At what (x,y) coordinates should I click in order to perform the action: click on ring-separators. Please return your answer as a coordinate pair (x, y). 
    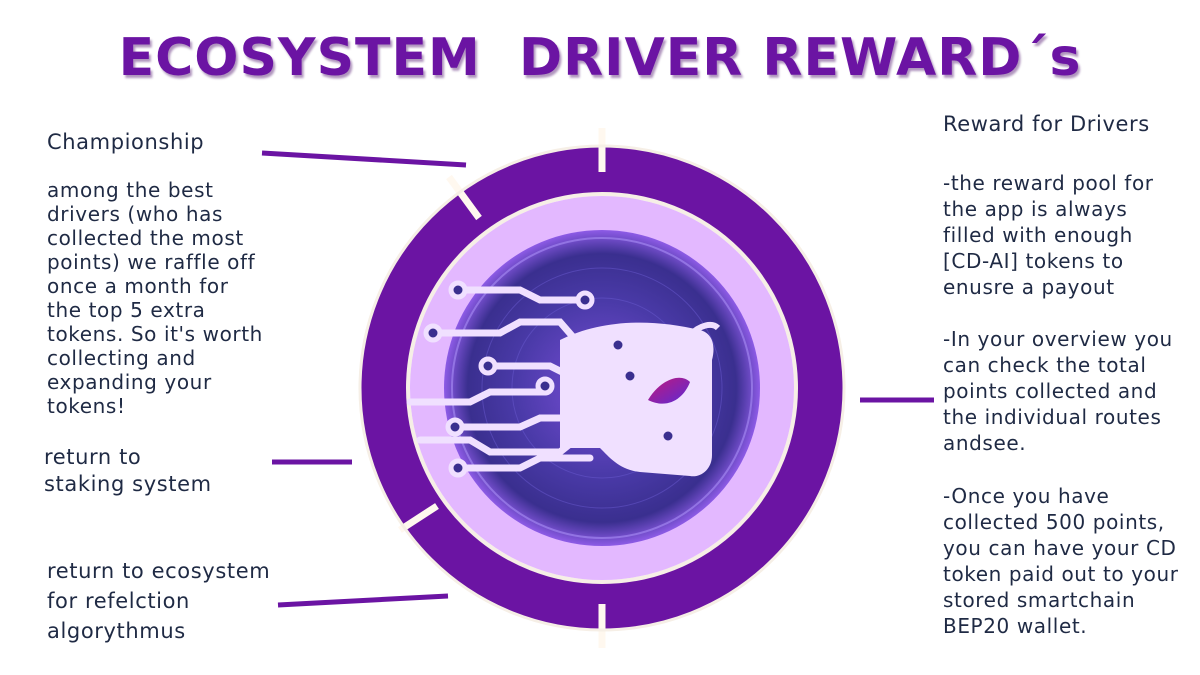
    Looking at the image, I should click on (502, 388).